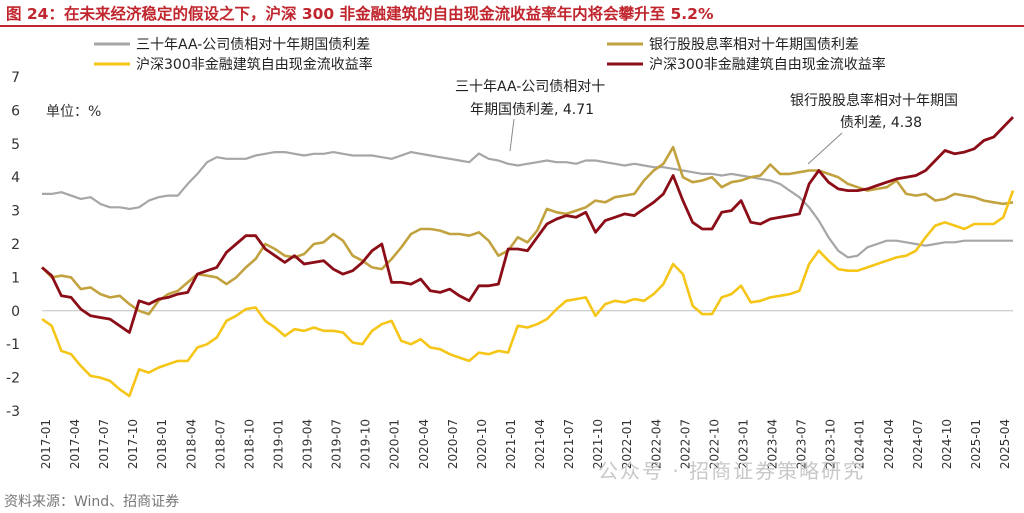 The height and width of the screenshot is (513, 1024). I want to click on x-tick-label: 2019-01, so click(278, 444).